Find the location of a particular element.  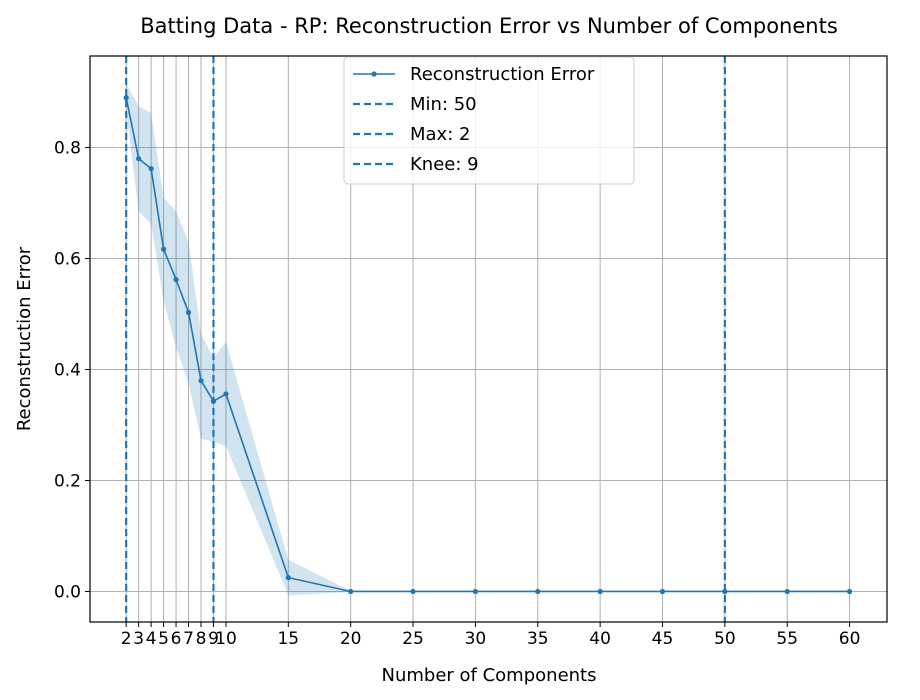

x-axis-label: Number of Components is located at coordinates (489, 675).